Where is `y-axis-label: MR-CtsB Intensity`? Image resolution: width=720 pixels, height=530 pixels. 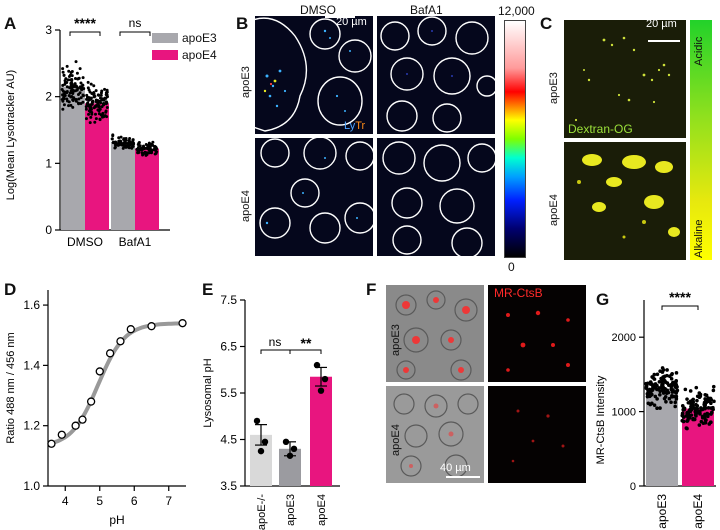
y-axis-label: MR-CtsB Intensity is located at coordinates (601, 419).